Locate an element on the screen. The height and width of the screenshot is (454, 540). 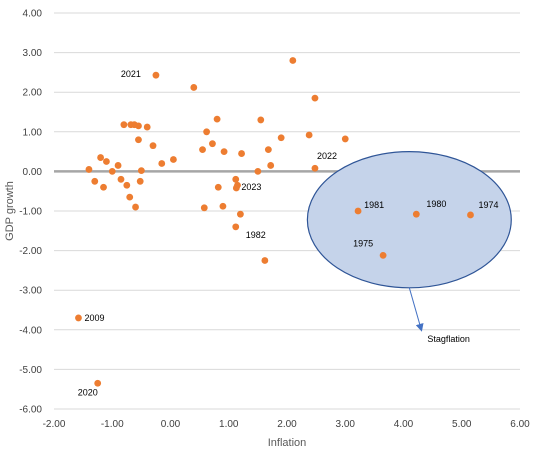
y-tick-label: -1.00 is located at coordinates (30, 212).